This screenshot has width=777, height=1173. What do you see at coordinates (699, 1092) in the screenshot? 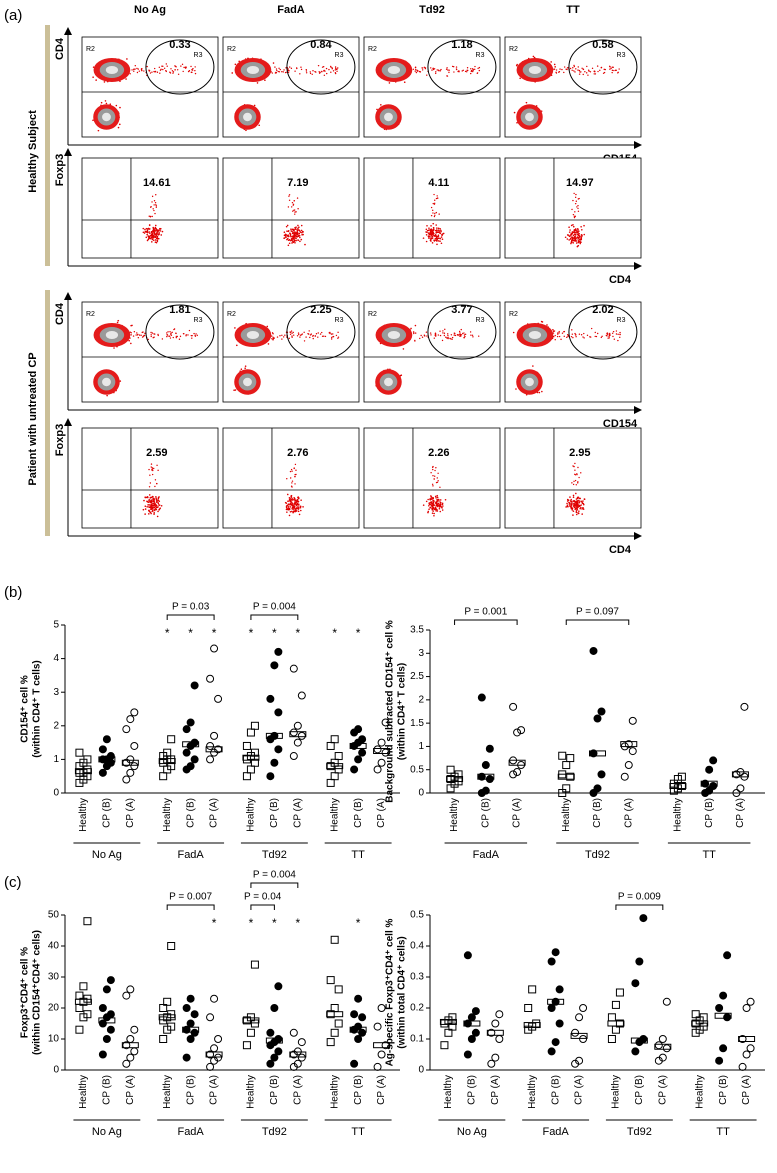
I see `category-label: Healthy` at bounding box center [699, 1092].